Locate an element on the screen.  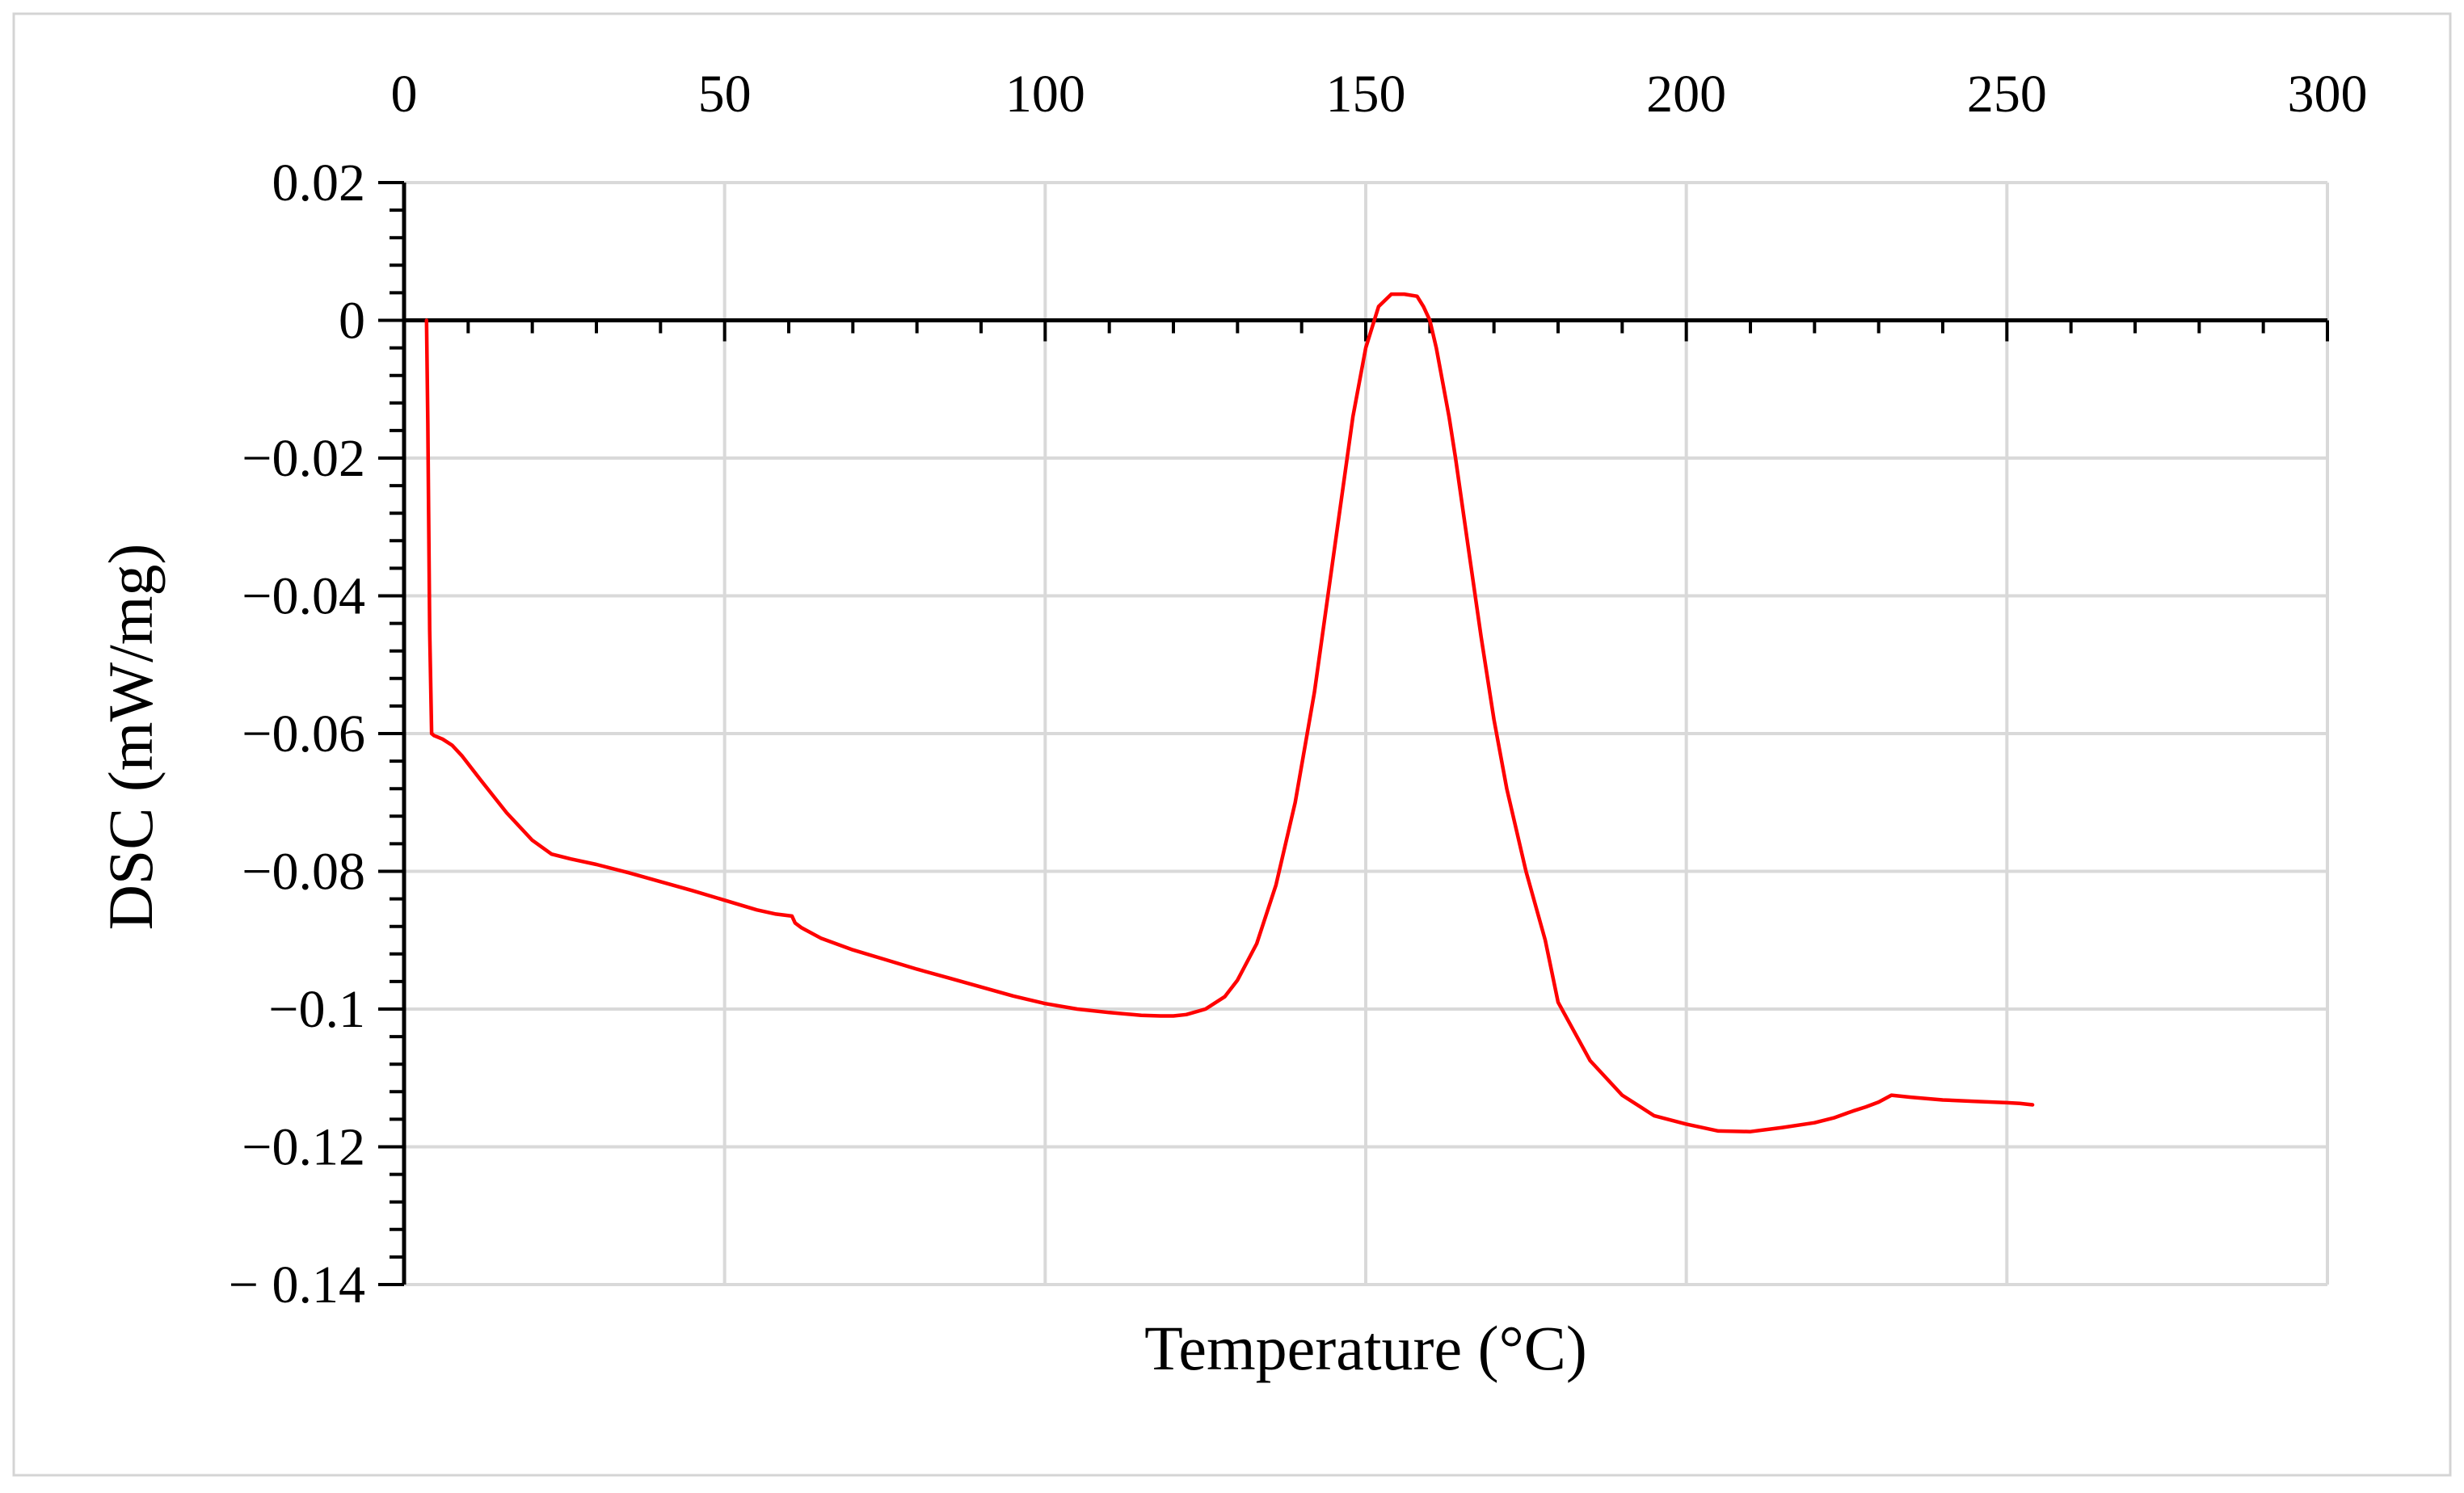
y-tick-label: −0.04 is located at coordinates (303, 596).